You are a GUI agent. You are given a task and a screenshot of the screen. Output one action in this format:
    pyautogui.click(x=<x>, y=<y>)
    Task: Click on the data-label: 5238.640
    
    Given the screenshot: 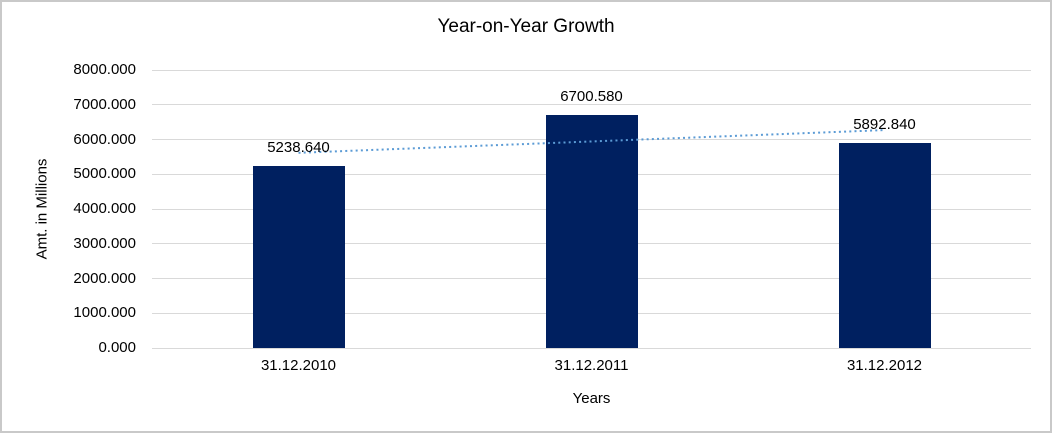 What is the action you would take?
    pyautogui.click(x=298, y=147)
    